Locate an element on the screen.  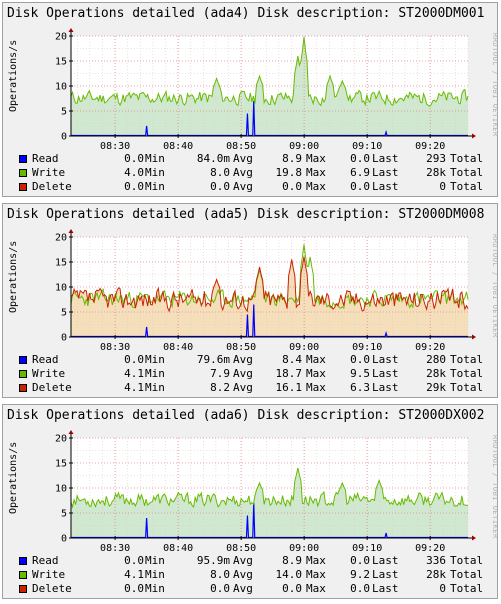
legend-min: 95.9m is located at coordinates (213, 560).